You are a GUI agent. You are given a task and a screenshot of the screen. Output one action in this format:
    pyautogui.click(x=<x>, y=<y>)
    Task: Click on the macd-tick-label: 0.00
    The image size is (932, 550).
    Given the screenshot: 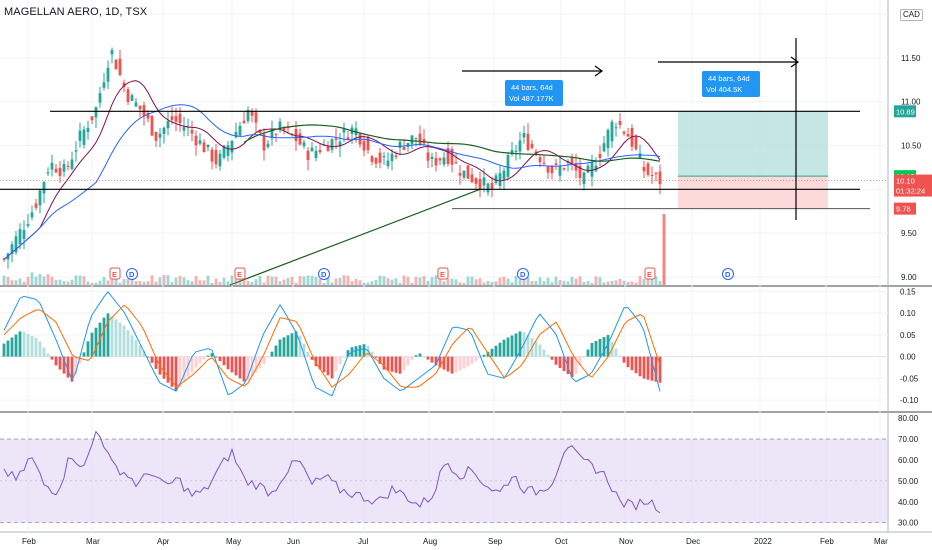 What is the action you would take?
    pyautogui.click(x=908, y=357)
    